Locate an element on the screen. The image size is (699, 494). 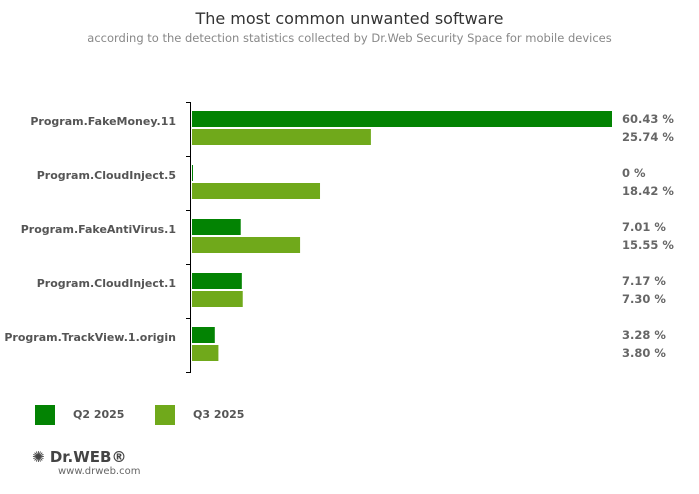
legend-swatch-q3 is located at coordinates (165, 415).